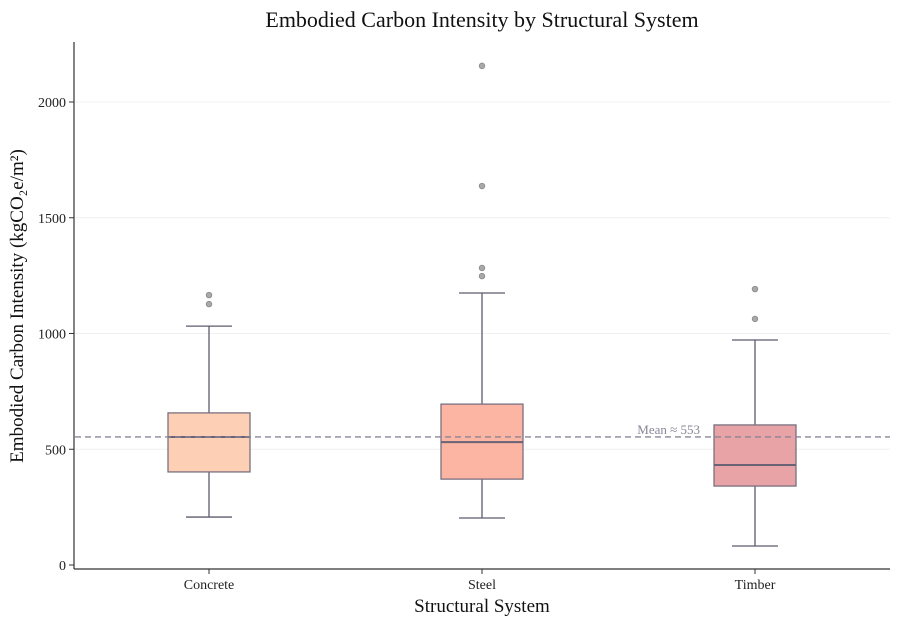 The width and height of the screenshot is (900, 632). I want to click on box-timber, so click(755, 416).